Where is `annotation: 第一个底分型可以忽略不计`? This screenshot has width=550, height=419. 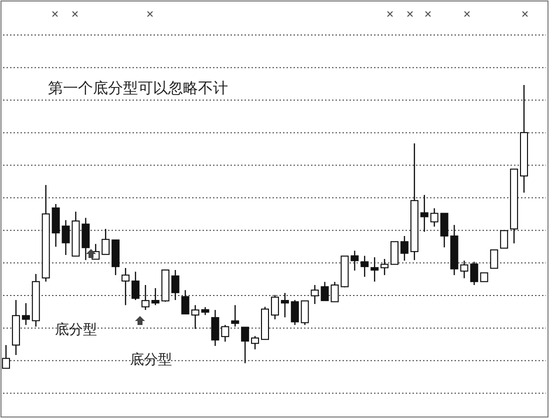
annotation: 第一个底分型可以忽略不计 is located at coordinates (138, 88).